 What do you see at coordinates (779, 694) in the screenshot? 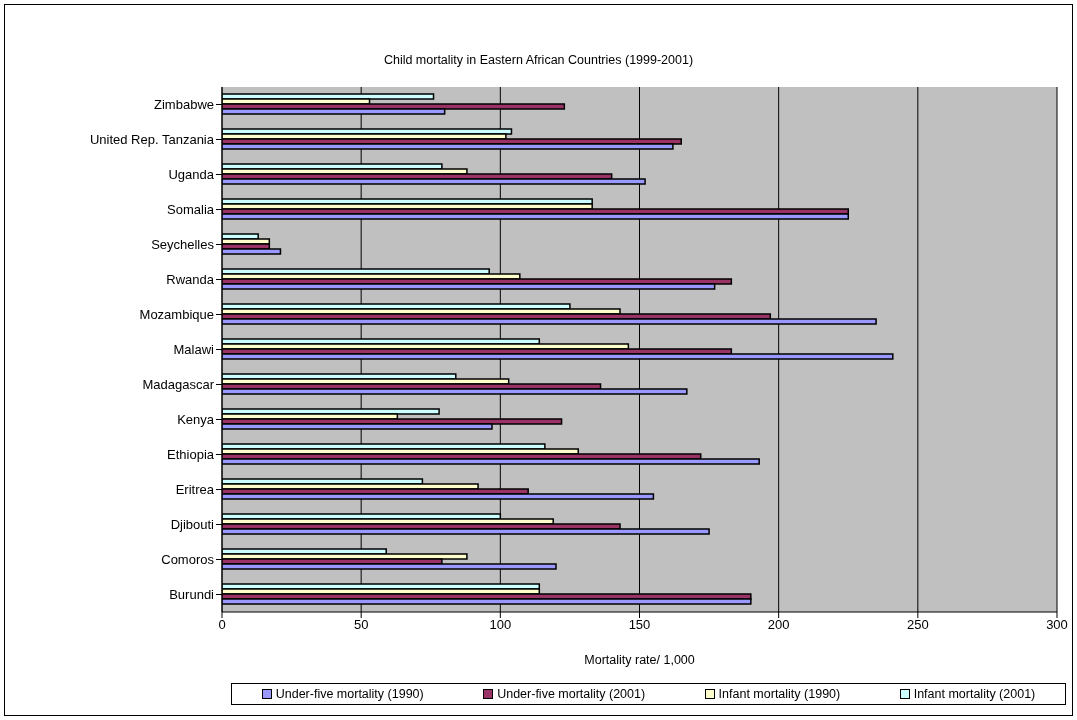
I see `legend-label: Infant mortality (1990)` at bounding box center [779, 694].